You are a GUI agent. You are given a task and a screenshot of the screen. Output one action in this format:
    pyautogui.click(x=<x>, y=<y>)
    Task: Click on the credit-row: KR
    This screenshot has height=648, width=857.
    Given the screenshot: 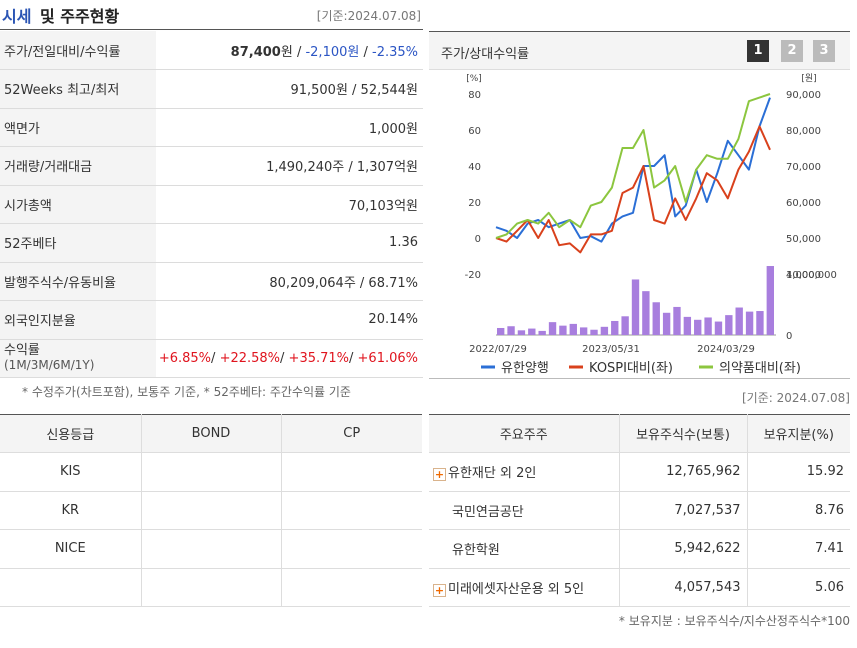 What is the action you would take?
    pyautogui.click(x=211, y=510)
    